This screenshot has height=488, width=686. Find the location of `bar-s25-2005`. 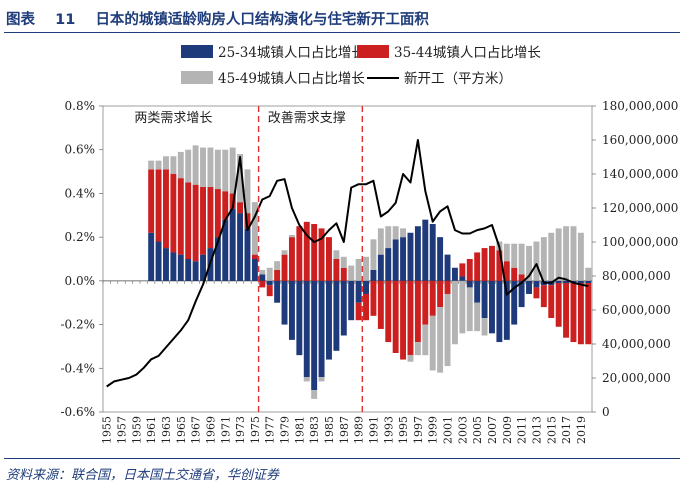

bar-s25-2005 is located at coordinates (477, 291).